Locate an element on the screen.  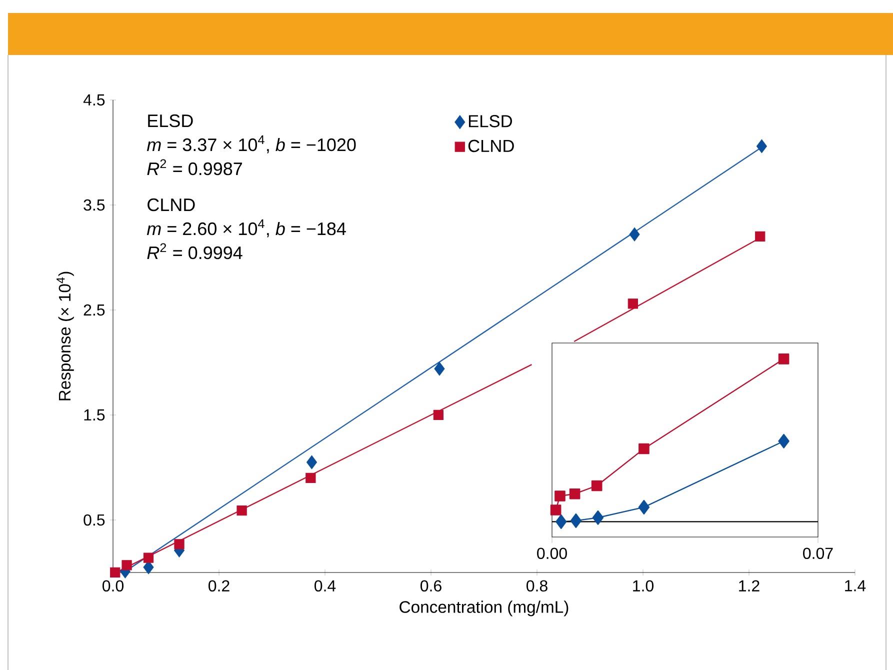
y-tick-label: 4.5 is located at coordinates (94, 100).